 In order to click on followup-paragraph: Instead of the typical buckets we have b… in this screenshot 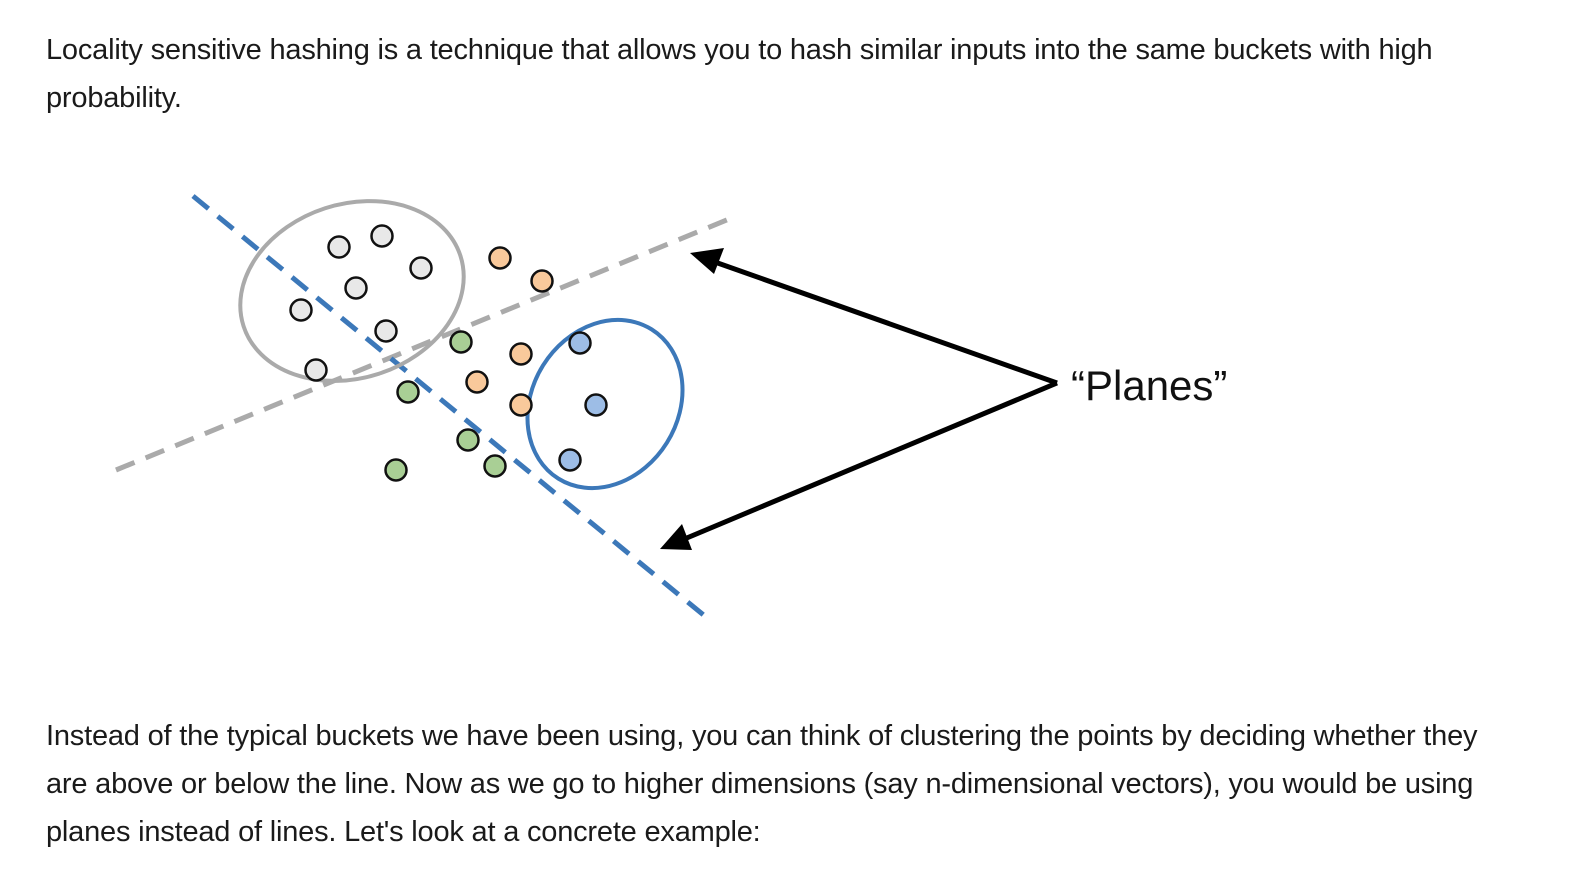, I will do `click(762, 784)`.